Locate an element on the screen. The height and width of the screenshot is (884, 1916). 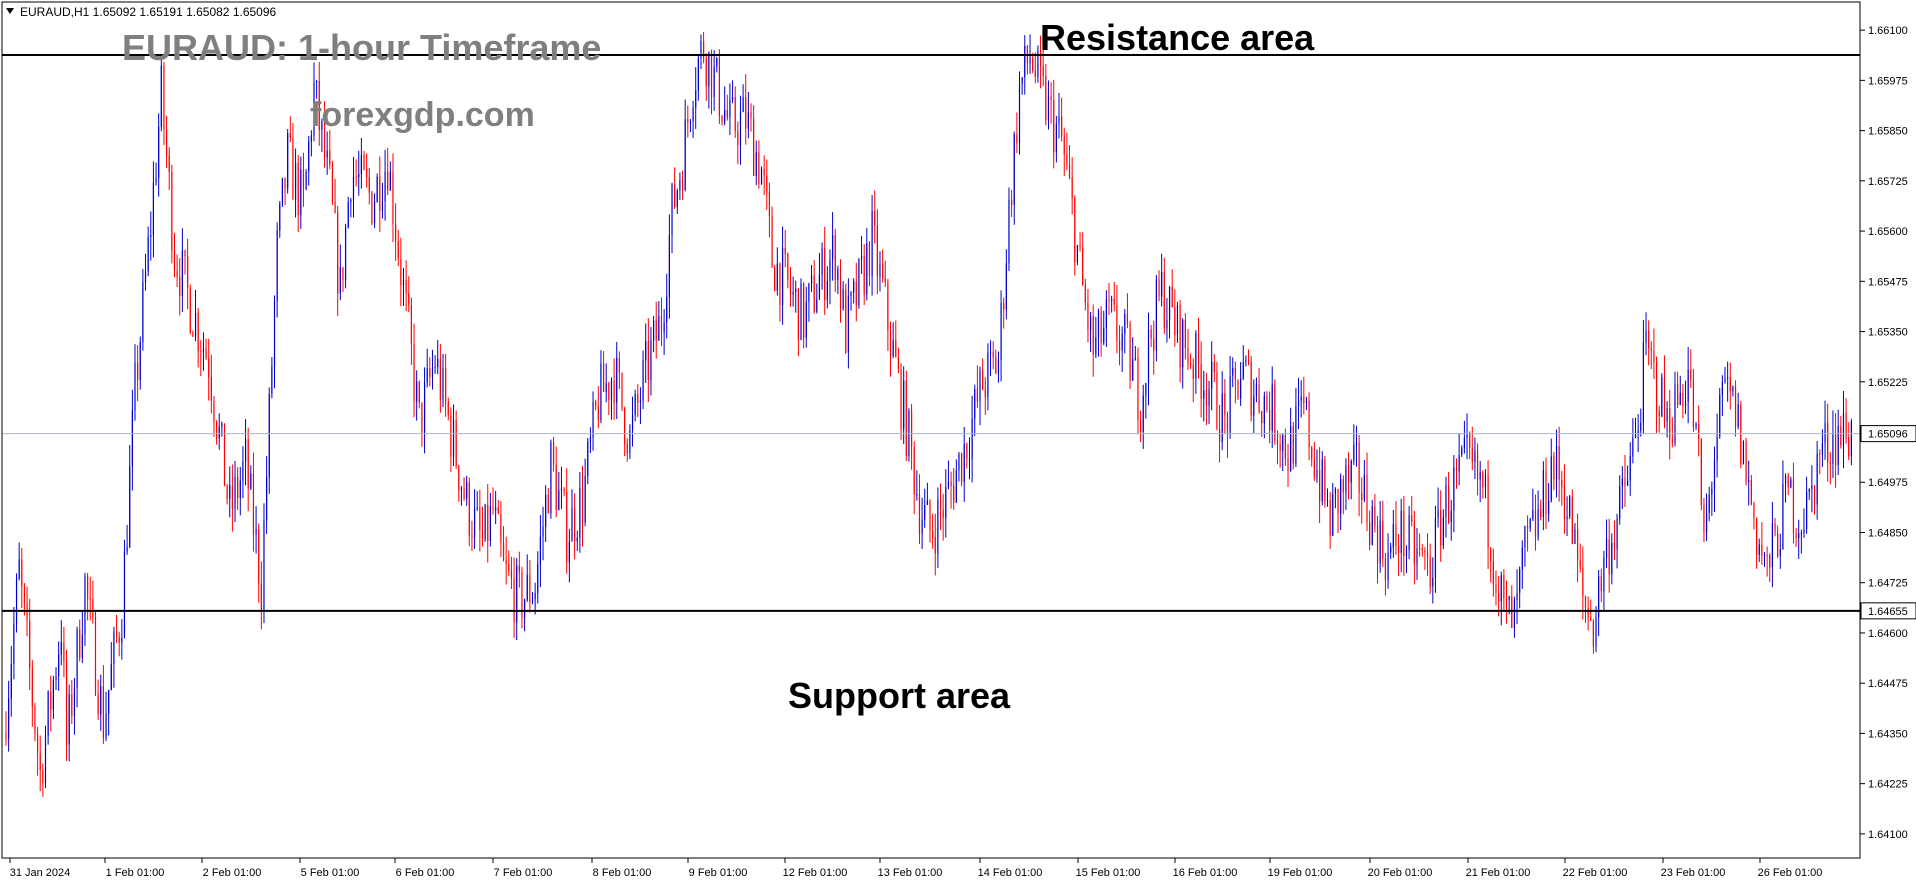
price-tick-label: 1.64975 is located at coordinates (1888, 483).